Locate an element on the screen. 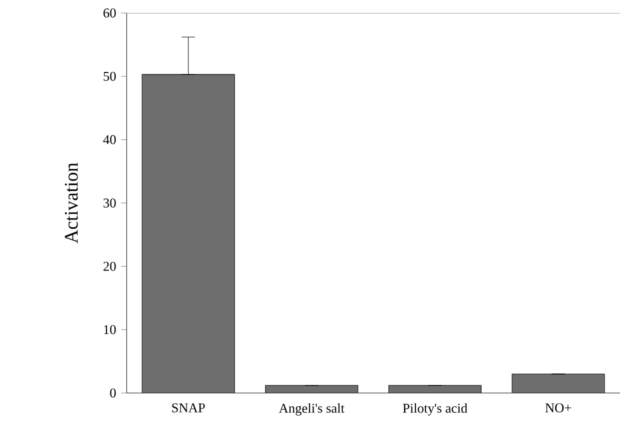 This screenshot has height=429, width=637. y-tick-label: 20 is located at coordinates (110, 266).